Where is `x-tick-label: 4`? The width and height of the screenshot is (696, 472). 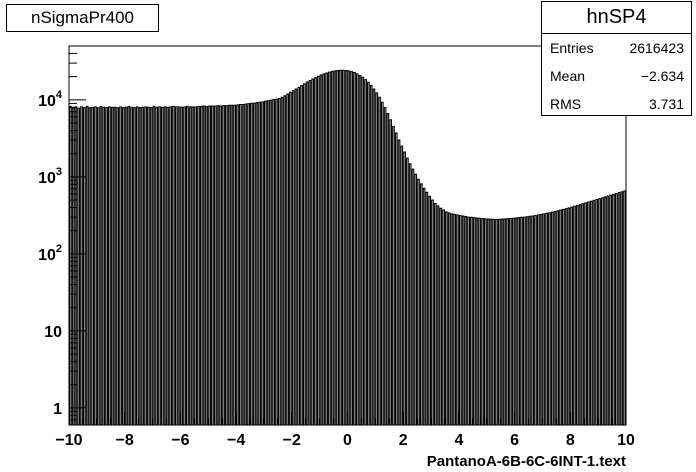
x-tick-label: 4 is located at coordinates (458, 440).